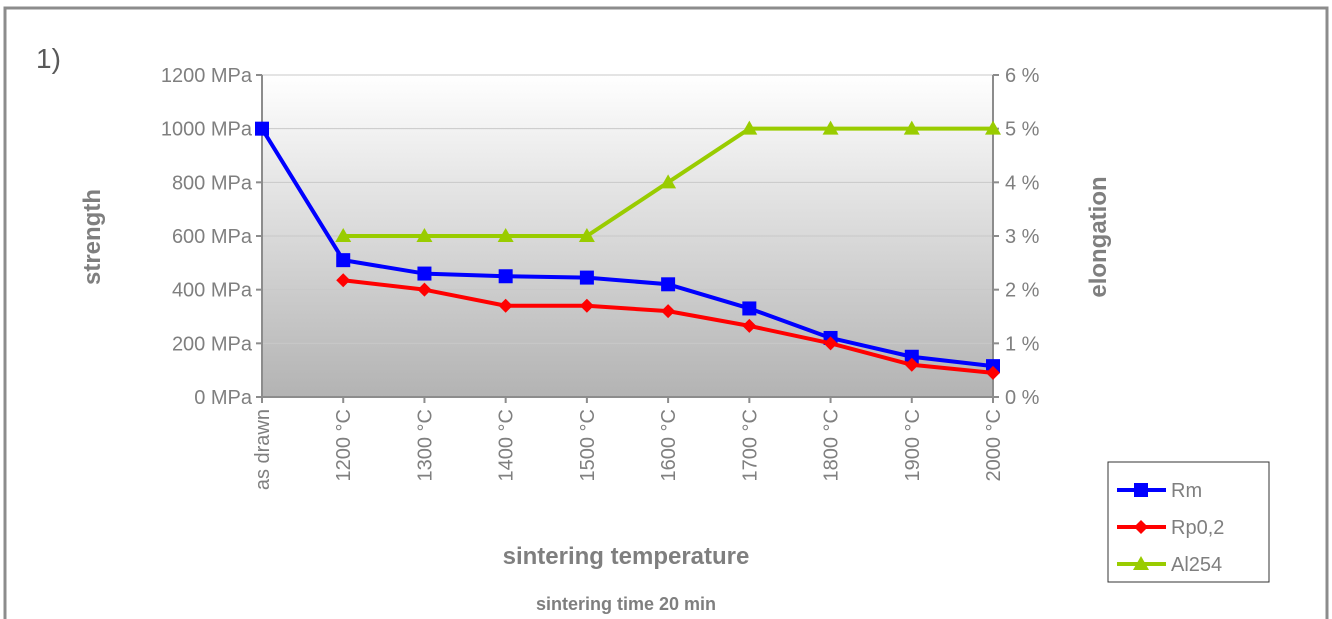  Describe the element at coordinates (994, 445) in the screenshot. I see `x-tick-label: 2000 °C` at that location.